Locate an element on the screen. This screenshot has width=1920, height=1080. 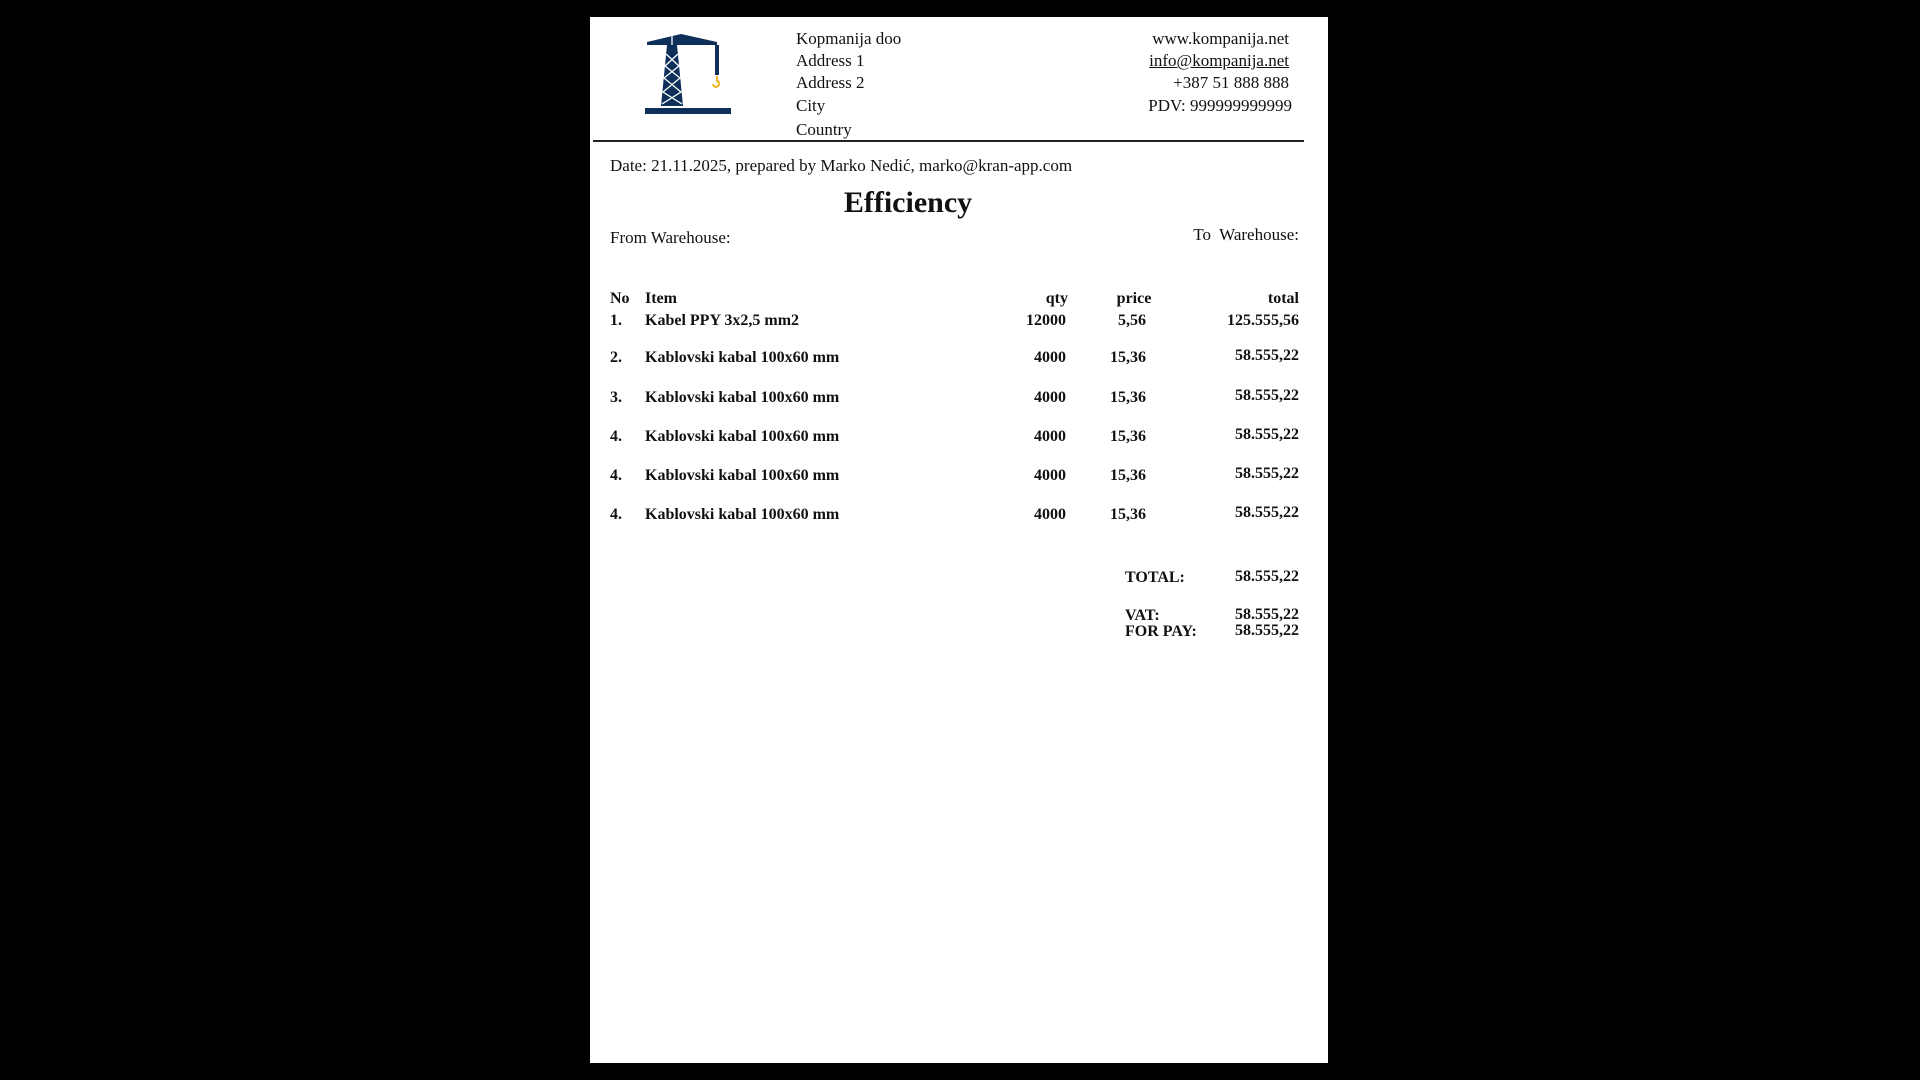
crane-icon is located at coordinates (688, 74).